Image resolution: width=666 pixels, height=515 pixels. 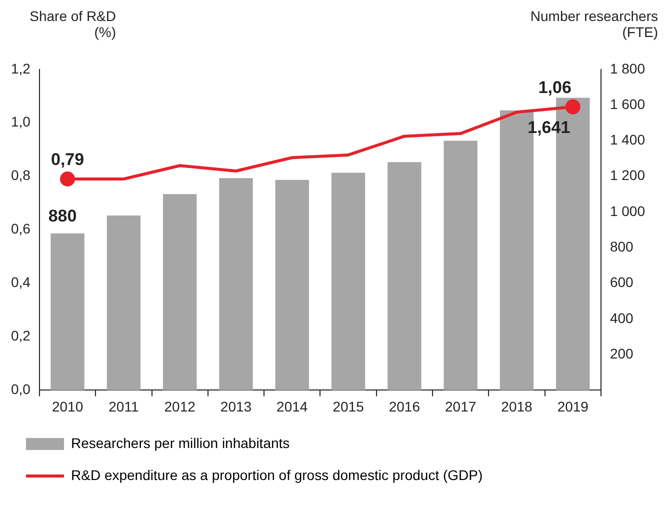 I want to click on data-label: 1,641, so click(x=549, y=127).